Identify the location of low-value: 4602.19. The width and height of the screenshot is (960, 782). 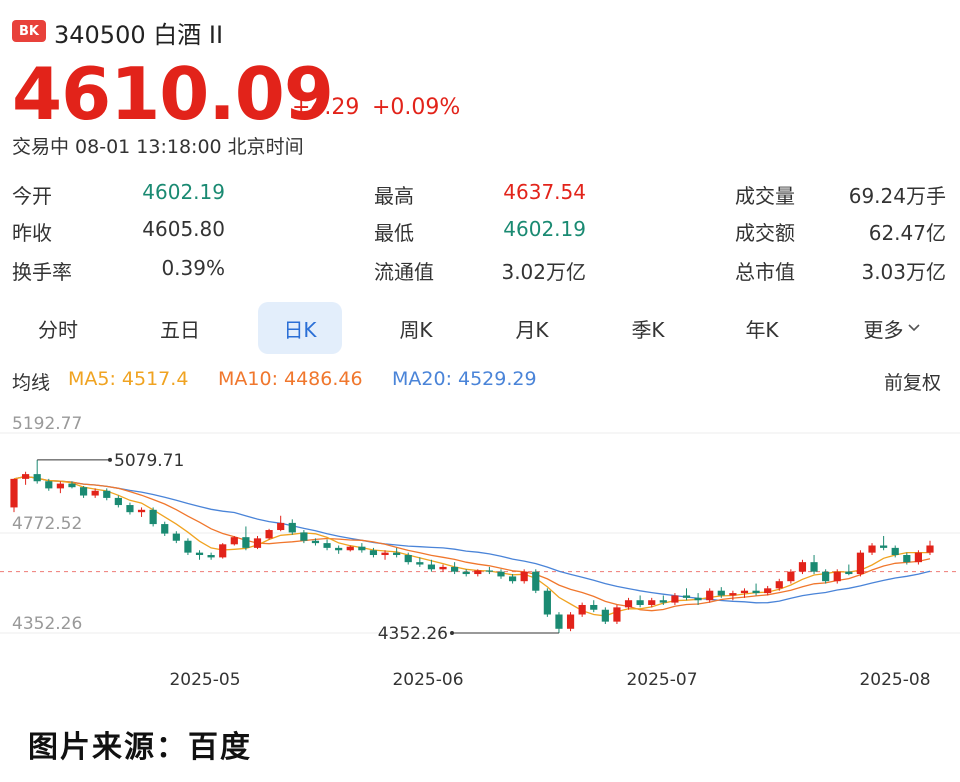
(544, 229).